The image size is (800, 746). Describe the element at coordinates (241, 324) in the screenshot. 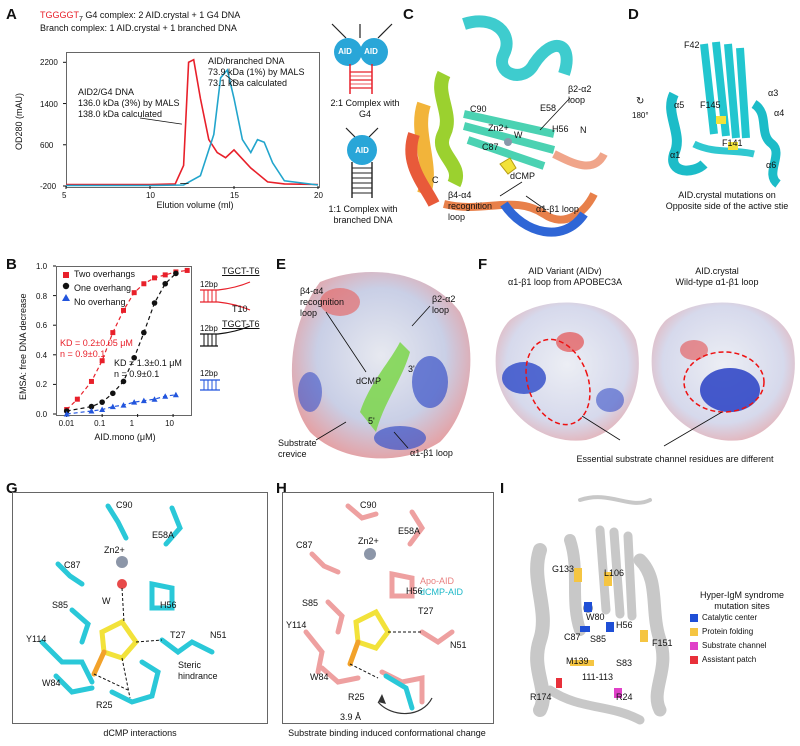

I see `dna-mid-seq: TGCT-T6` at that location.